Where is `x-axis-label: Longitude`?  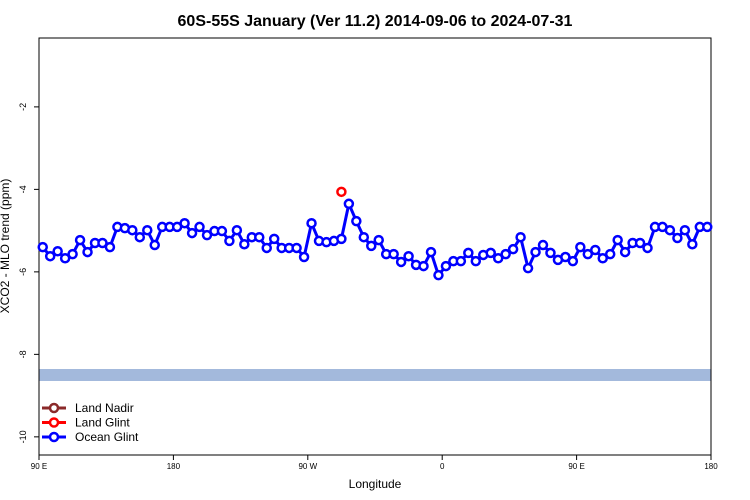
x-axis-label: Longitude is located at coordinates (375, 484).